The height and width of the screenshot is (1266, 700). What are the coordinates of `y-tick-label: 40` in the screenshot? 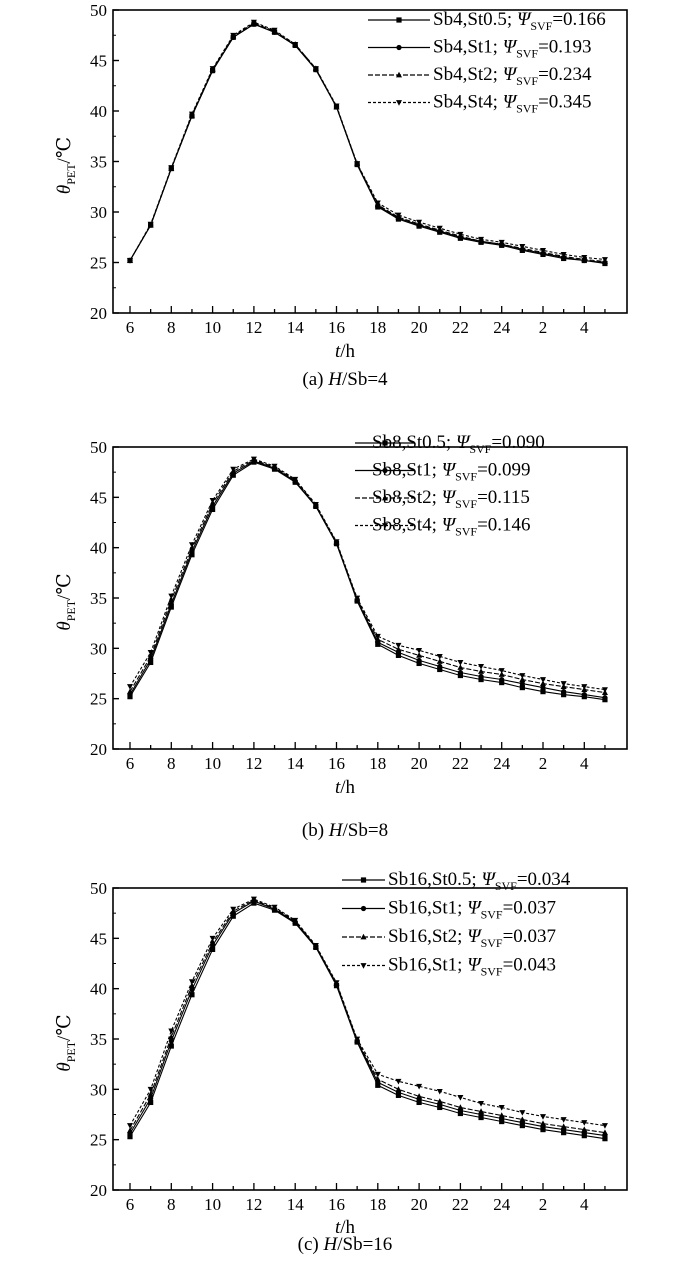 It's located at (98, 989).